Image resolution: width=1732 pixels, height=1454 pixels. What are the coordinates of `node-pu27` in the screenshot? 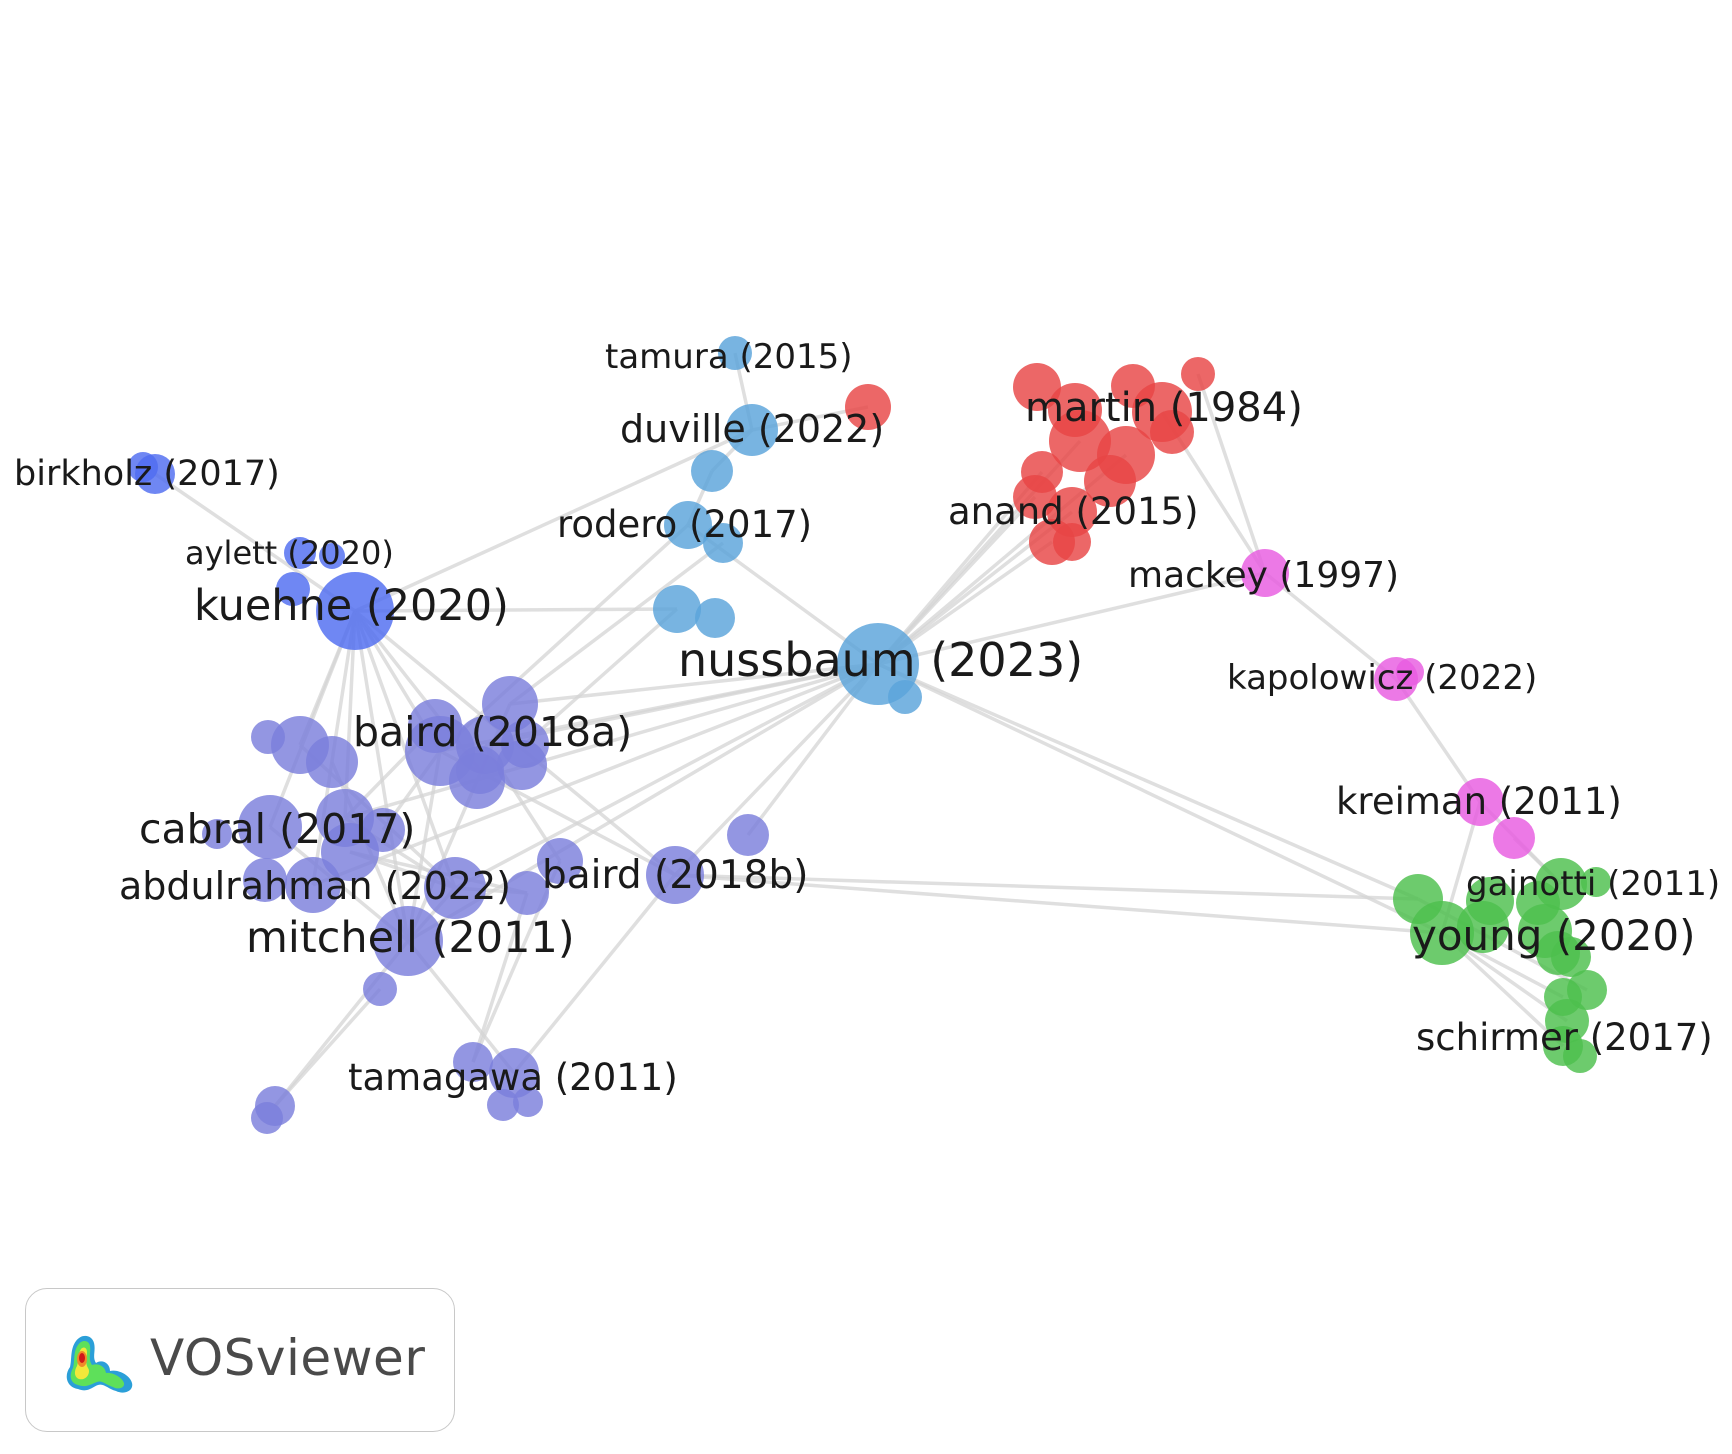 It's located at (267, 1118).